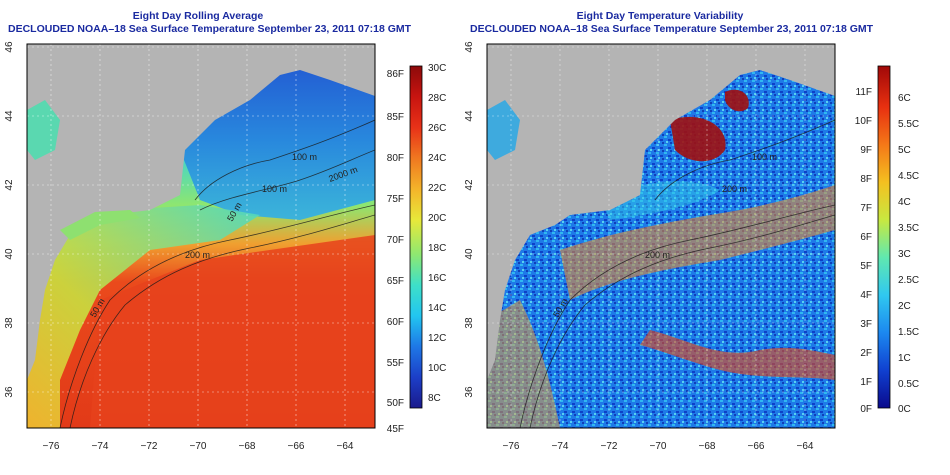 This screenshot has width=950, height=475. I want to click on colorbar-label: 5C, so click(904, 150).